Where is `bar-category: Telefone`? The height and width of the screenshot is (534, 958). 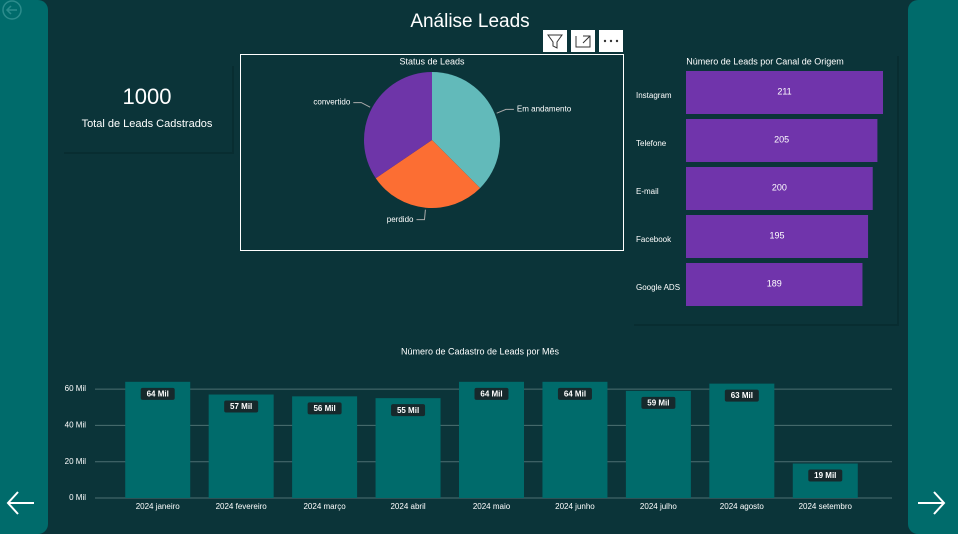
bar-category: Telefone is located at coordinates (651, 143).